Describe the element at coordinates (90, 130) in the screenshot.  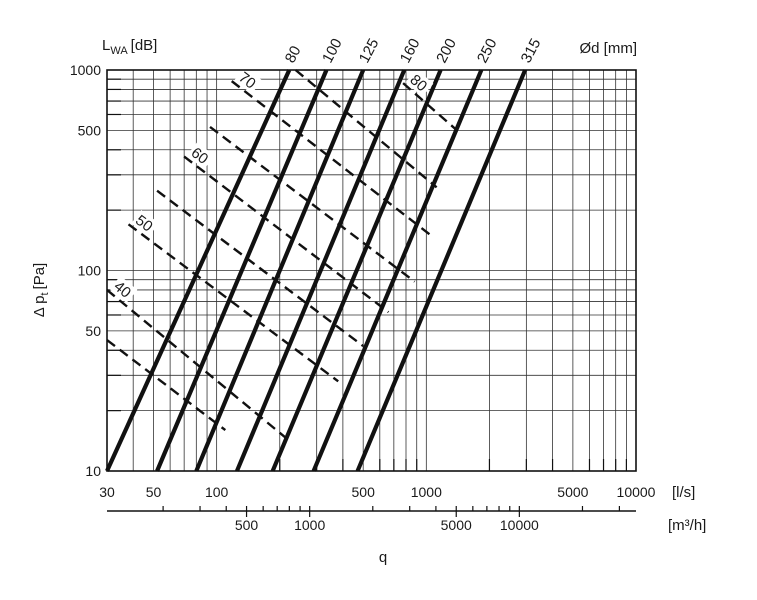
I see `y-tick-label: 500` at that location.